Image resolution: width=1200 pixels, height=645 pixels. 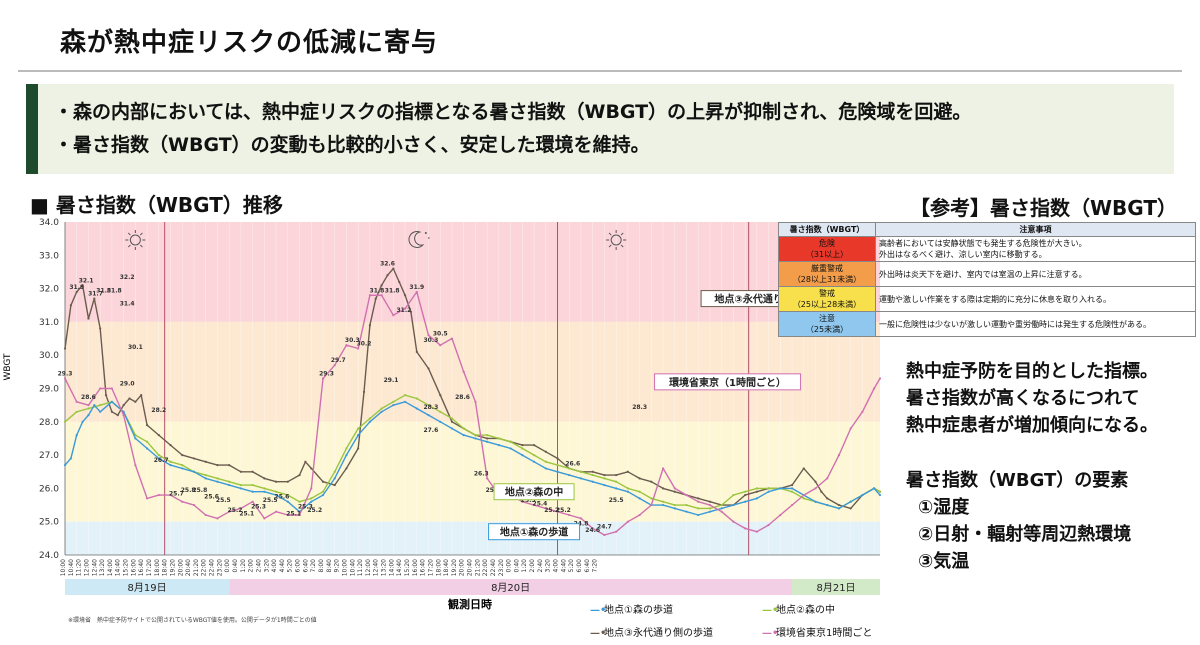 I want to click on x-tick-label: 12:00, so click(x=368, y=567).